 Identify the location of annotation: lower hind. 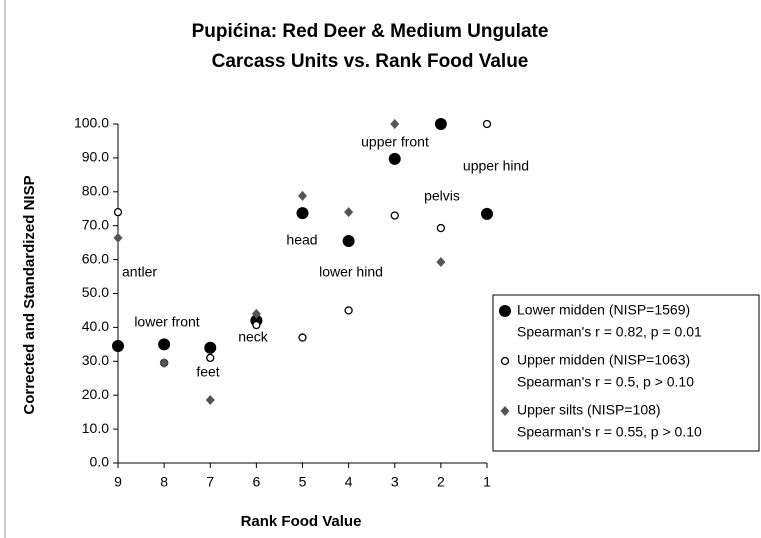
(351, 272).